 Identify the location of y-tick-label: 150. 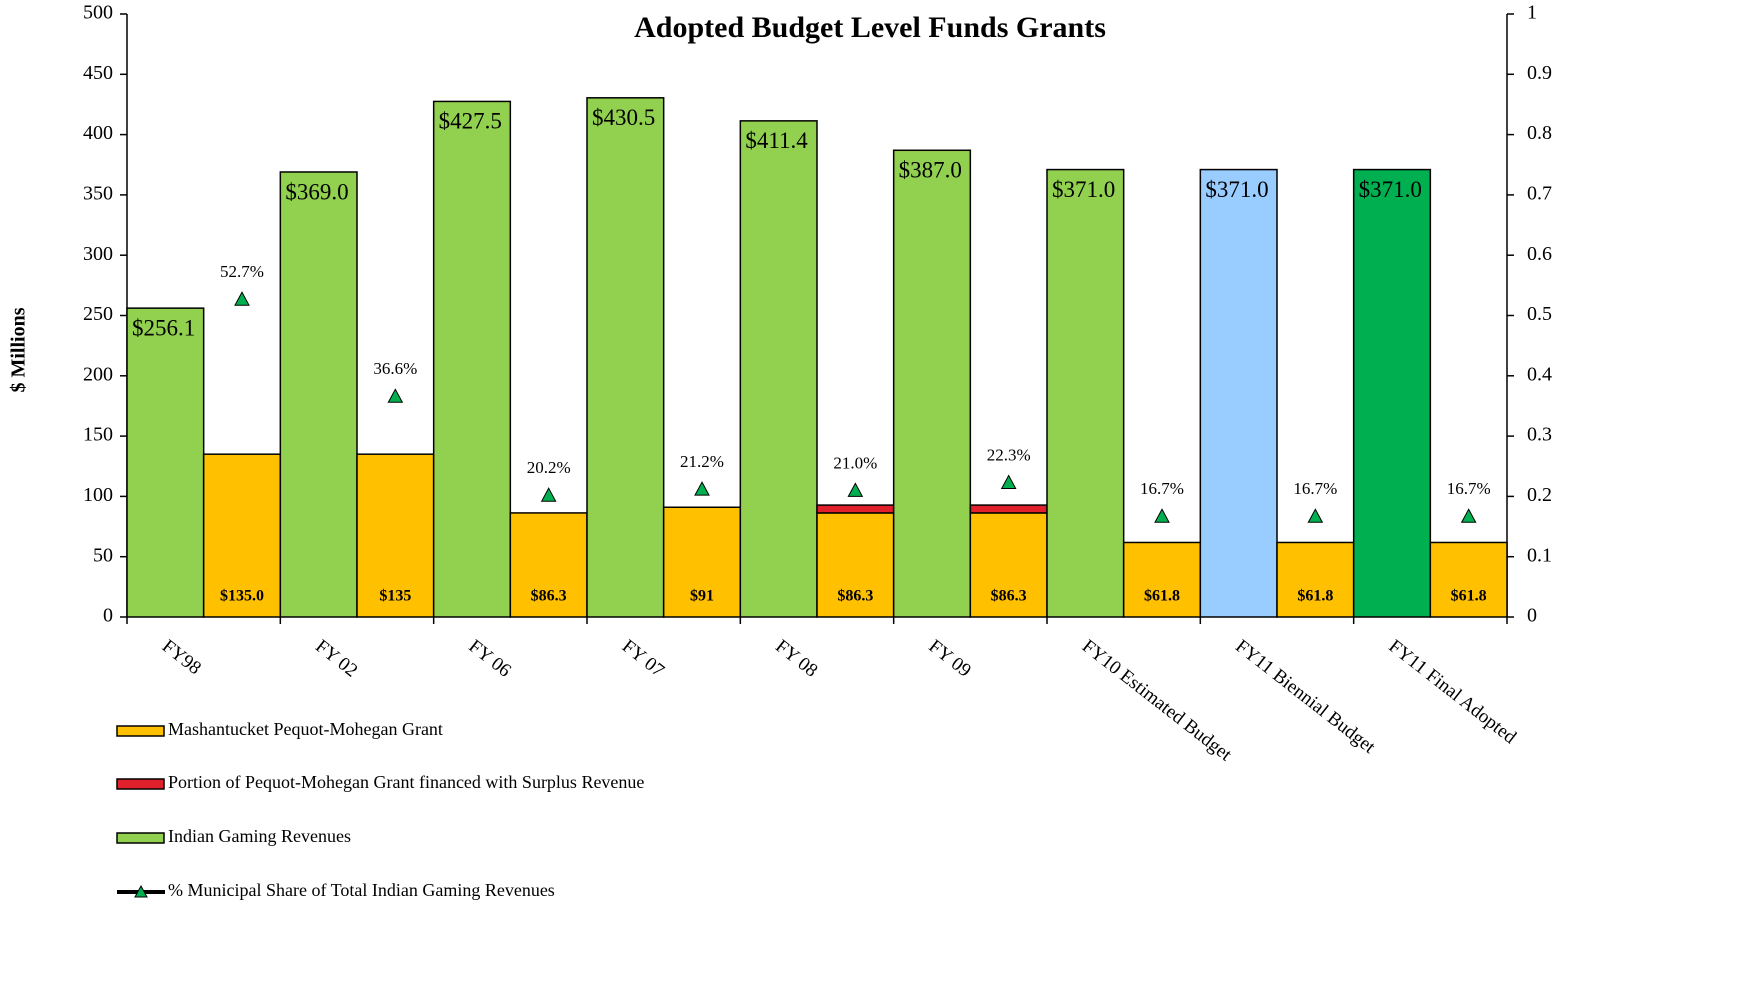
(98, 435).